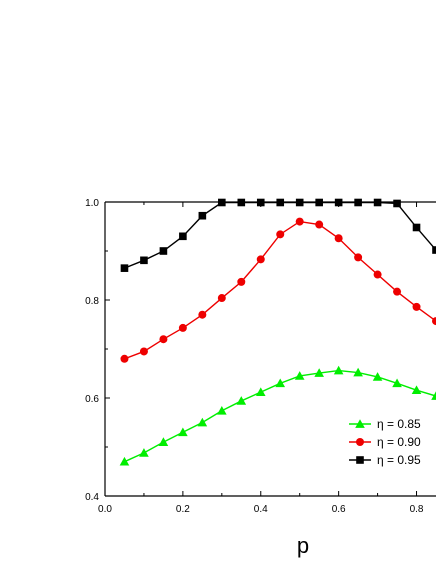  I want to click on legend-item: η = 0.90, so click(385, 442).